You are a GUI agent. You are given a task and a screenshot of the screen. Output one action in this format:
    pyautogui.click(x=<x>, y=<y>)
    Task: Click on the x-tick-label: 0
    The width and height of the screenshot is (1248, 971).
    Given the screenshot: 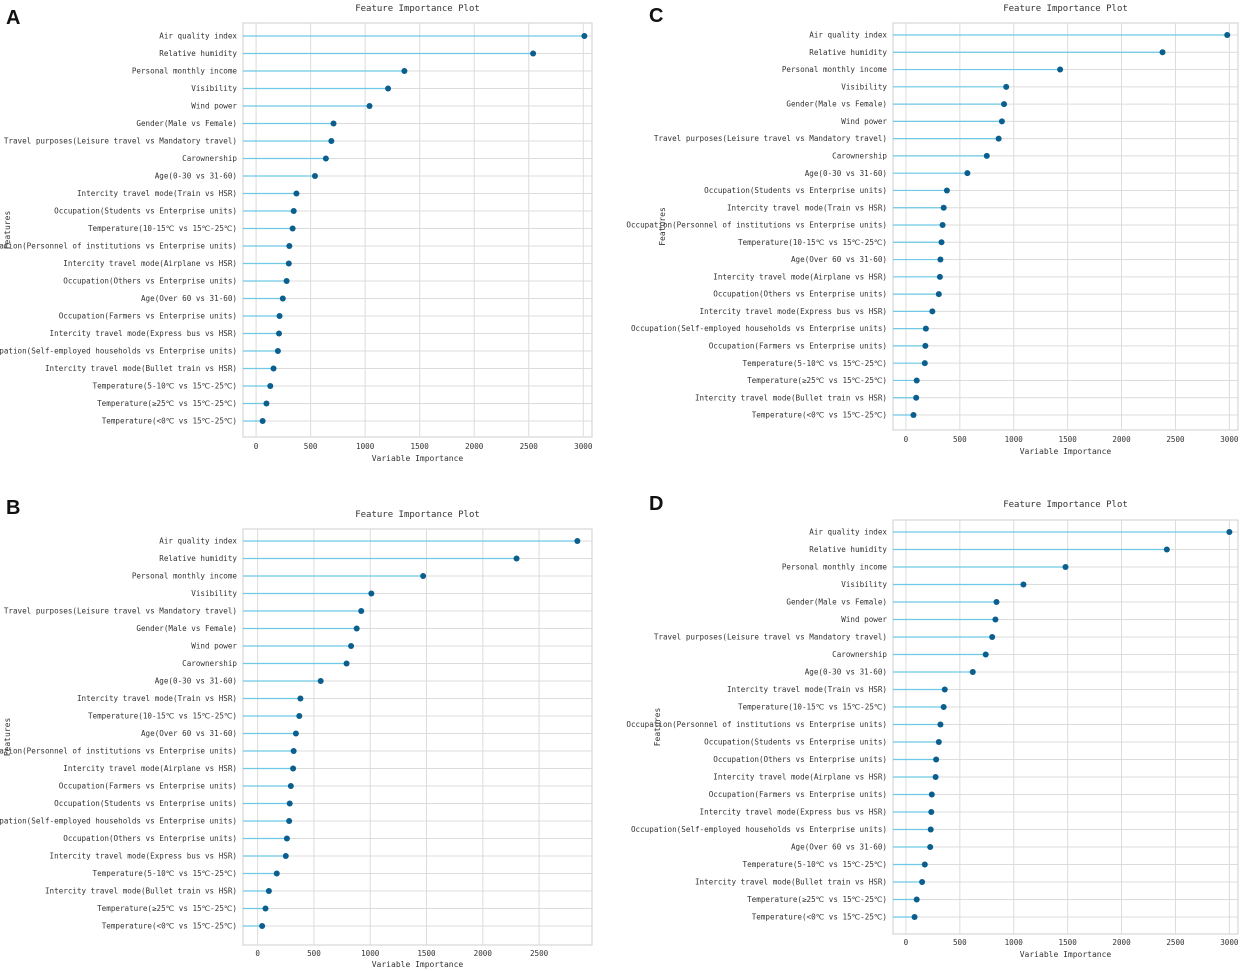 What is the action you would take?
    pyautogui.click(x=906, y=439)
    